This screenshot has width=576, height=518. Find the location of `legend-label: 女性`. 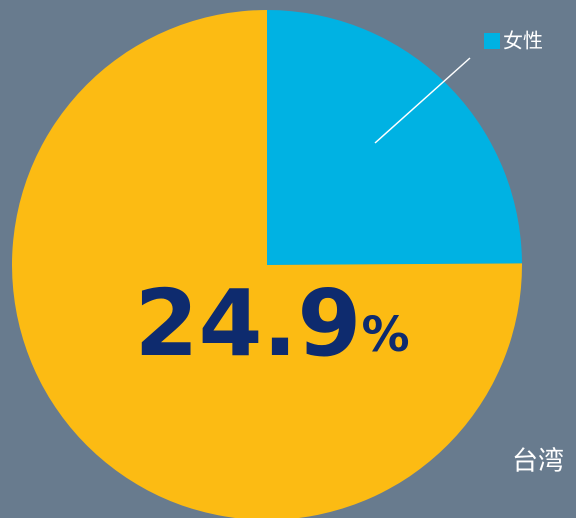

legend-label: 女性 is located at coordinates (523, 41).